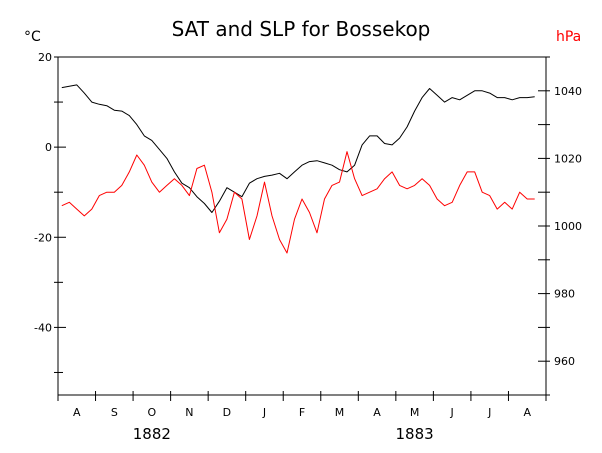  What do you see at coordinates (302, 412) in the screenshot?
I see `x-month-label: F` at bounding box center [302, 412].